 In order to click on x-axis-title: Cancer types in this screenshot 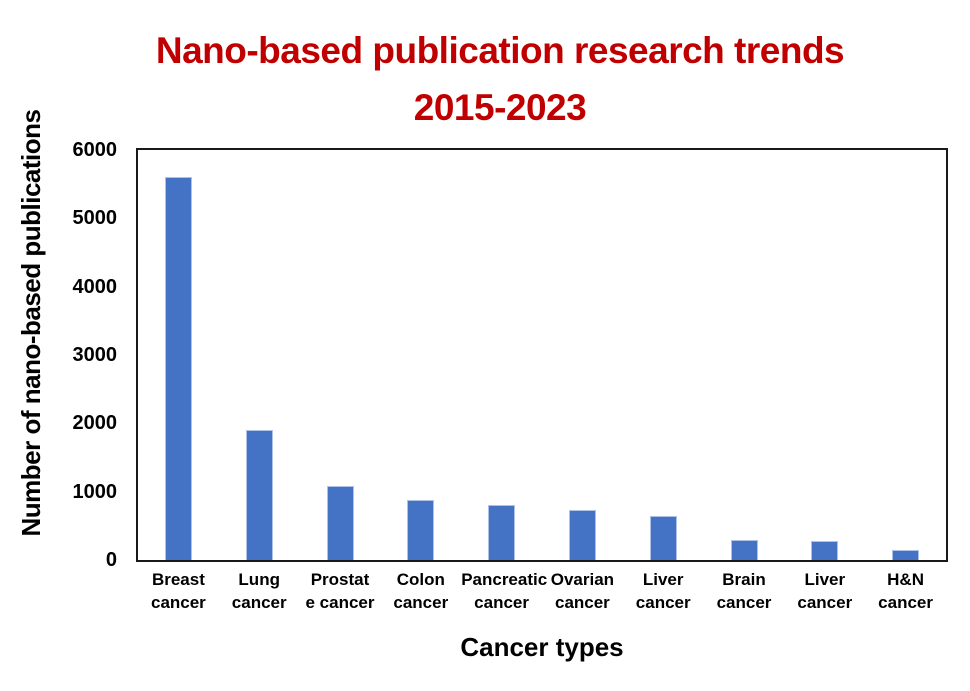, I will do `click(542, 647)`.